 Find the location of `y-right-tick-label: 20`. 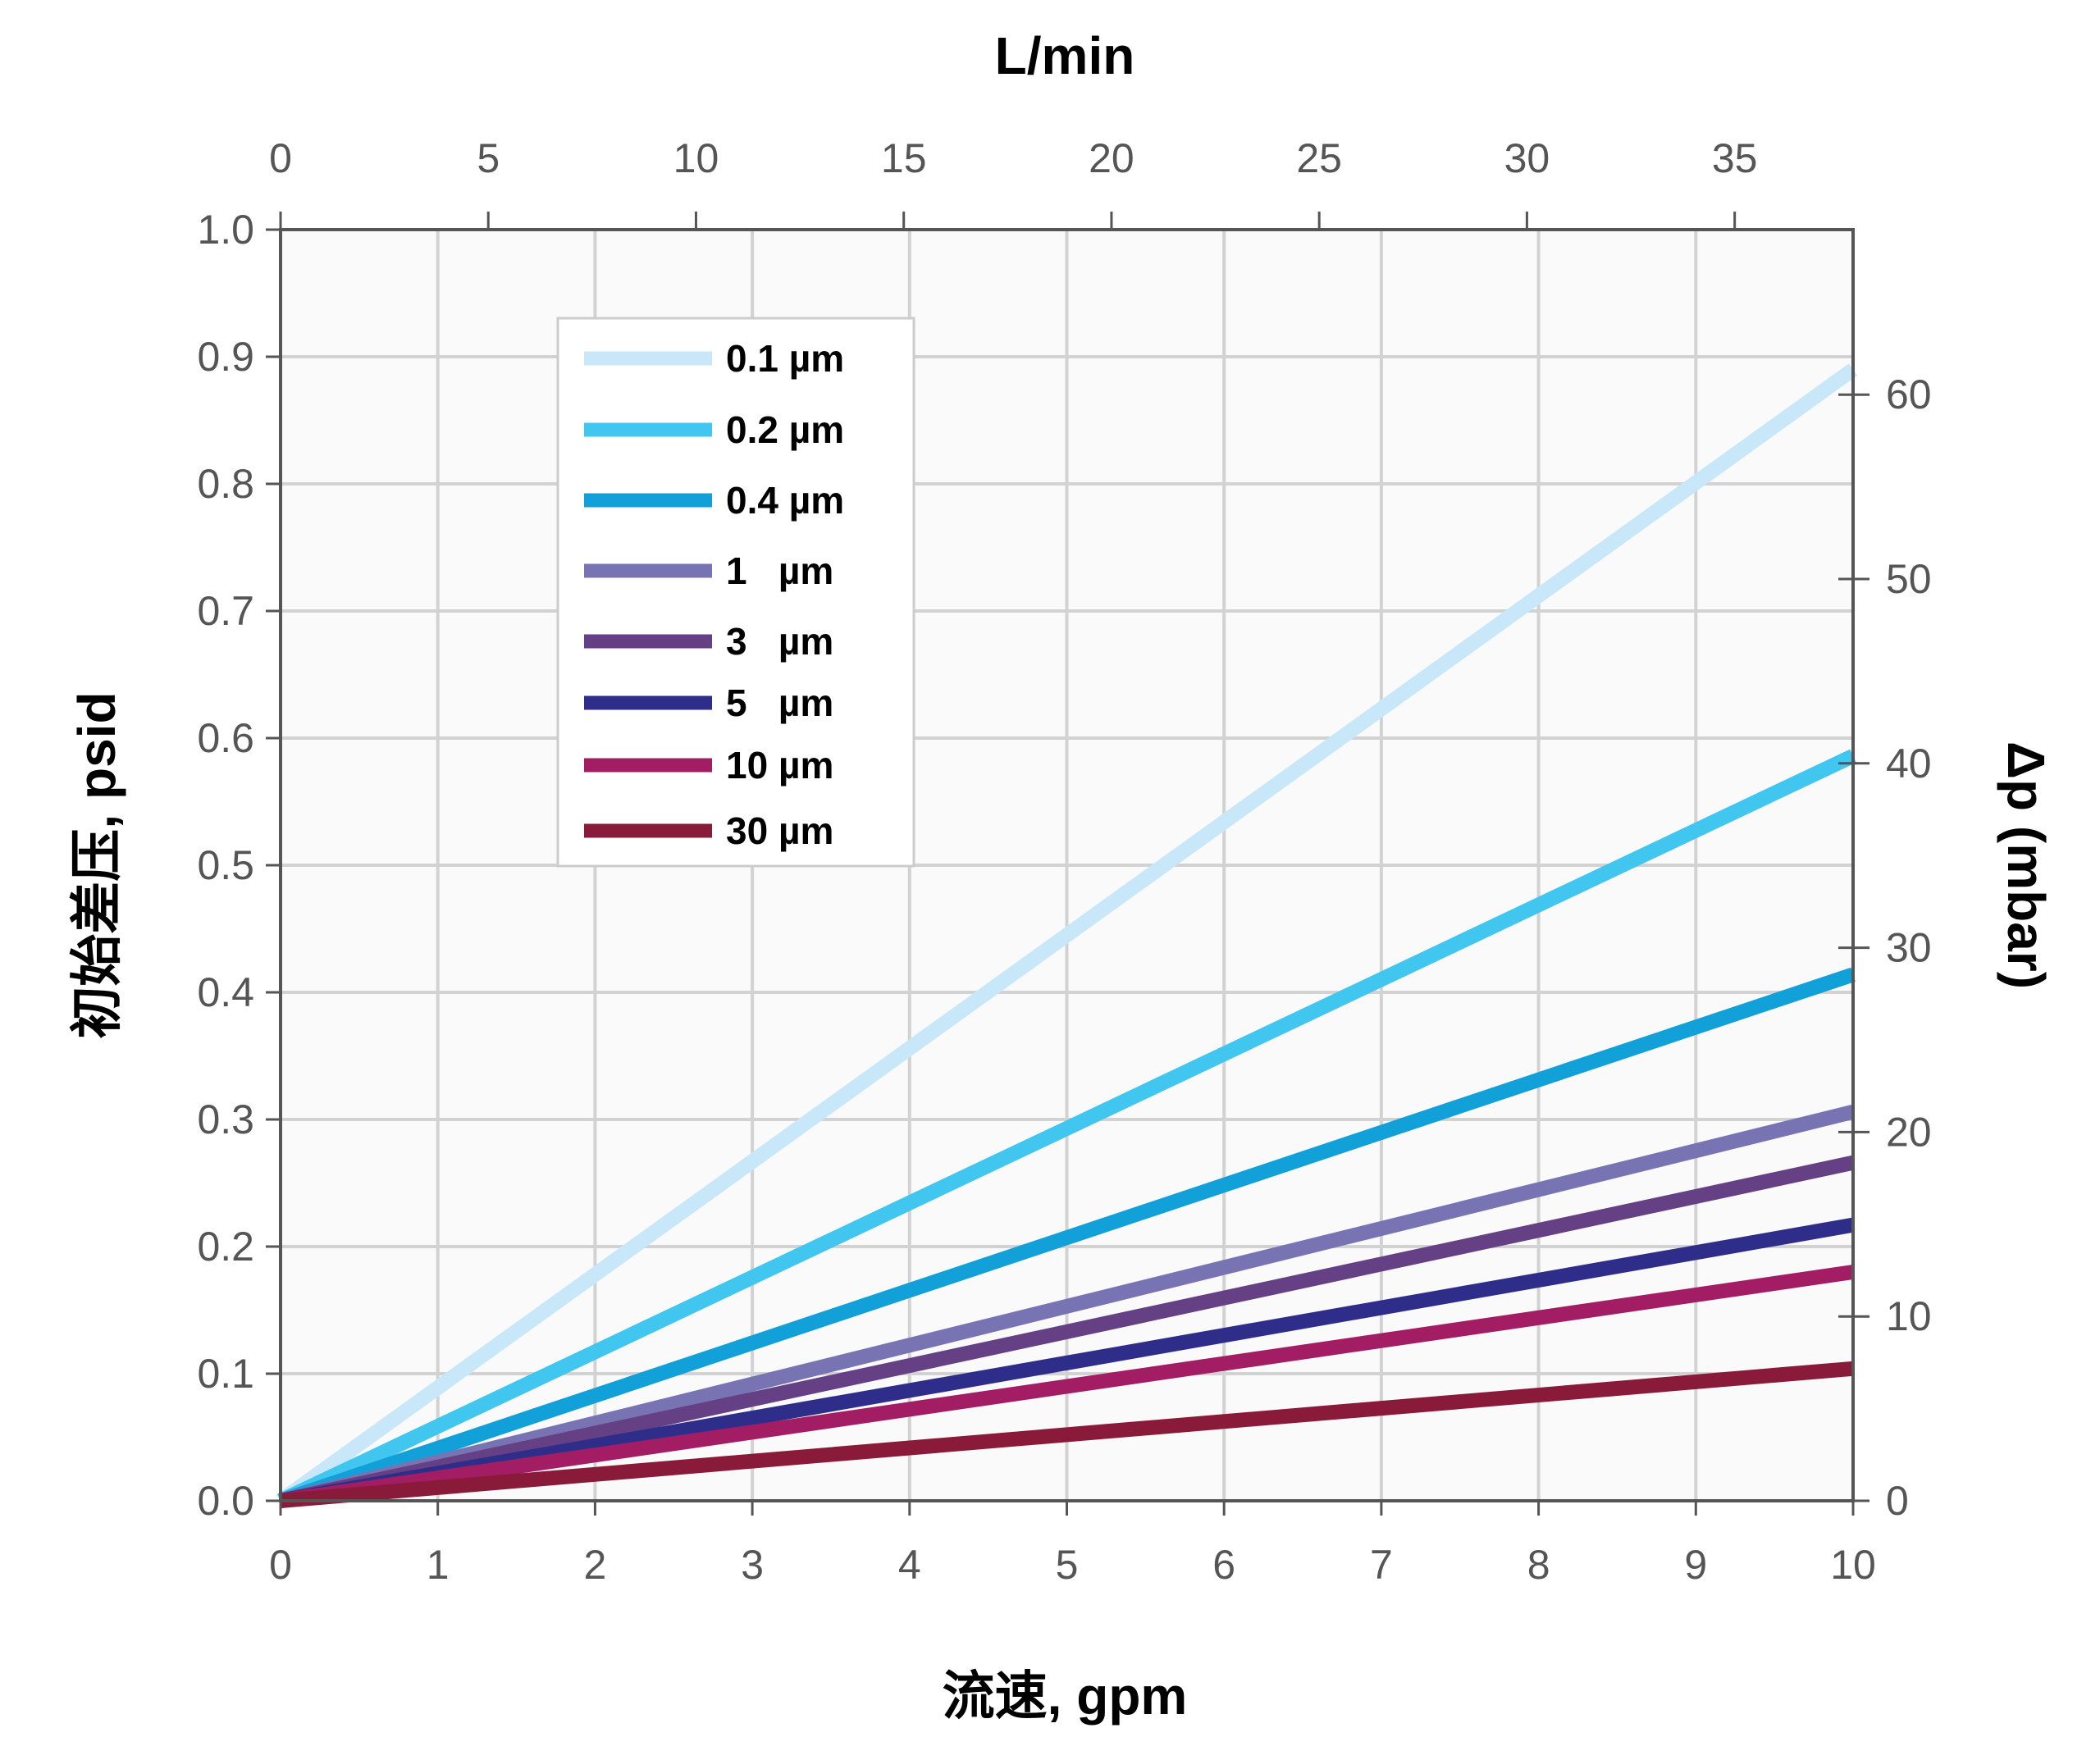

y-right-tick-label: 20 is located at coordinates (1909, 1132).